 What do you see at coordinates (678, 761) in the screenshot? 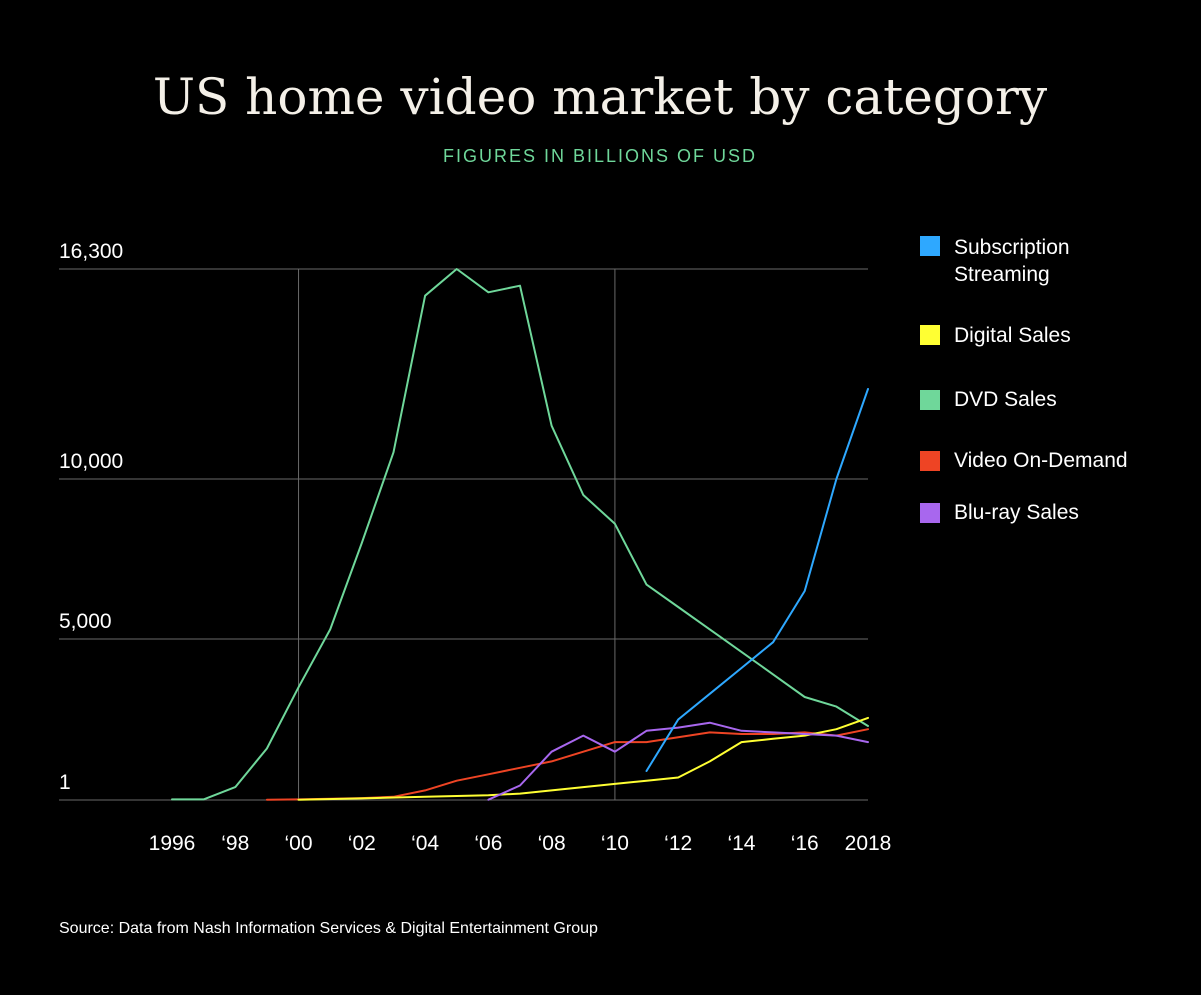
I see `series-line-blu-ray-sales` at bounding box center [678, 761].